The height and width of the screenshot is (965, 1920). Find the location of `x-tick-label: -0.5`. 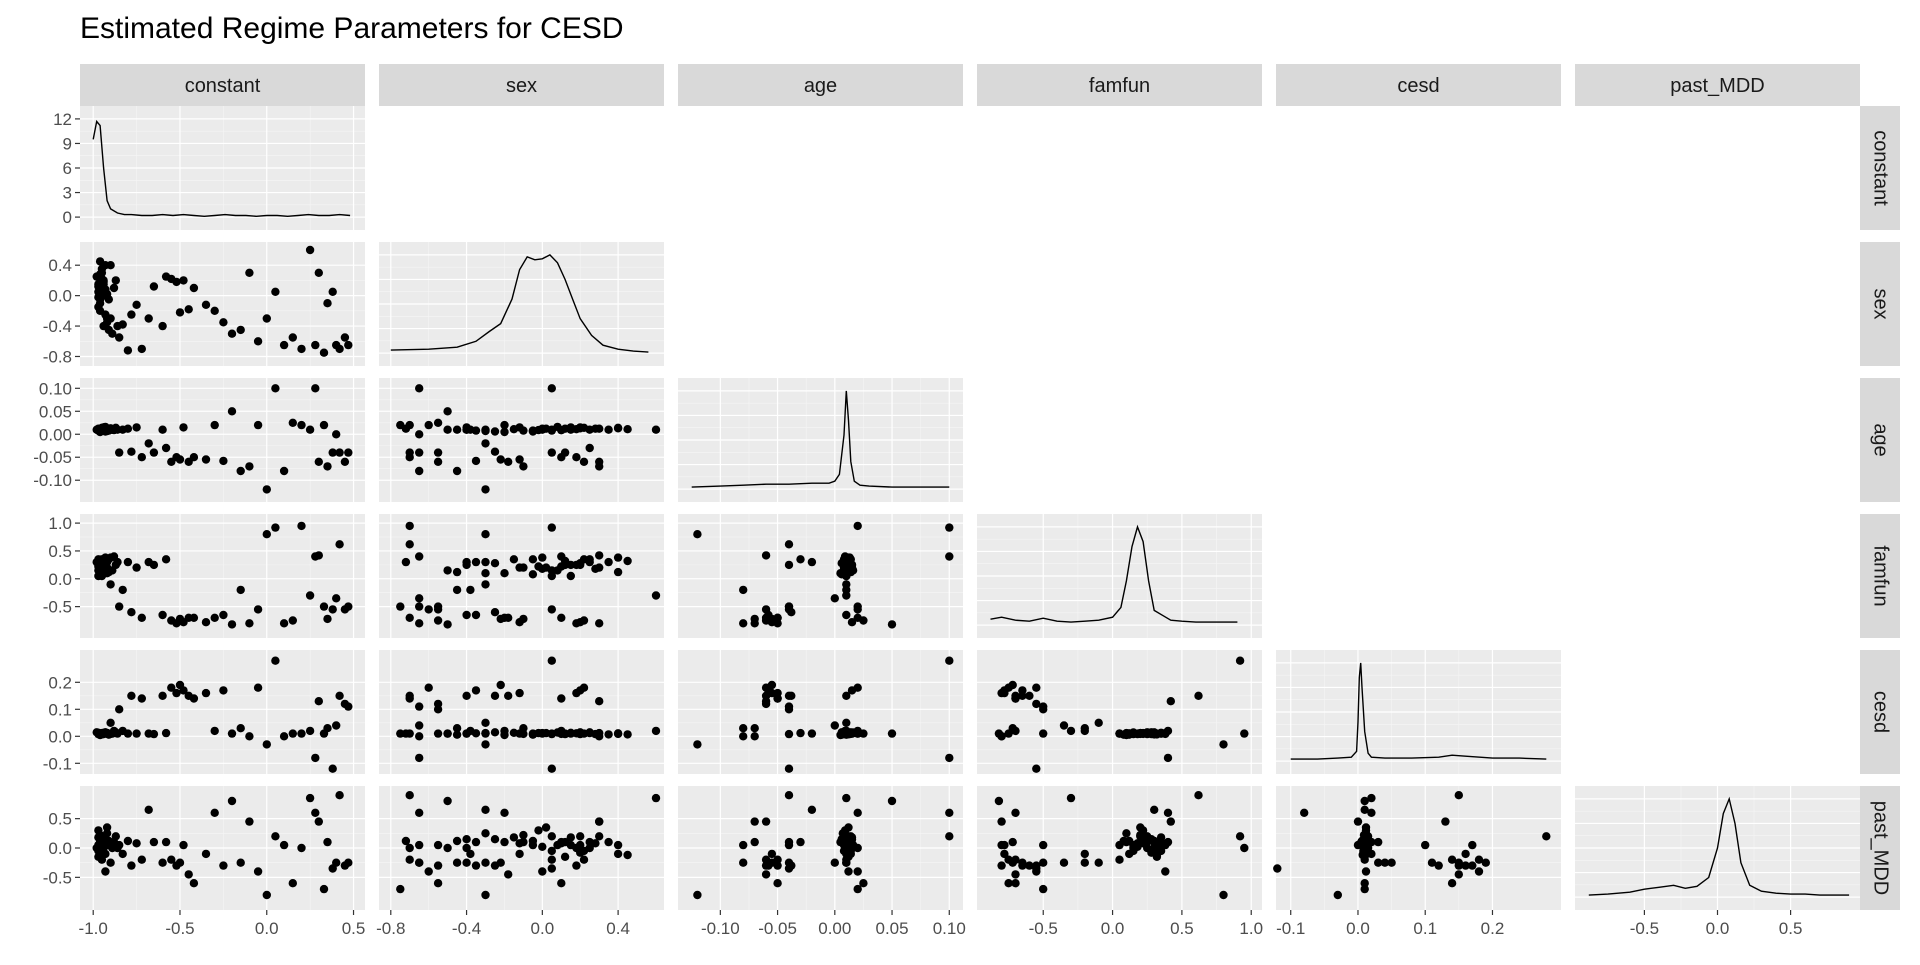

x-tick-label: -0.5 is located at coordinates (1644, 928).